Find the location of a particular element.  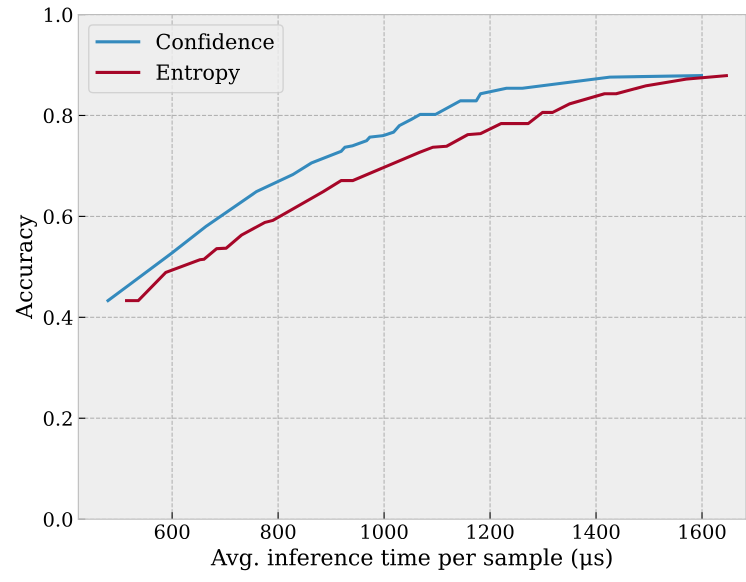

x-tick-label: 1400 is located at coordinates (597, 532).